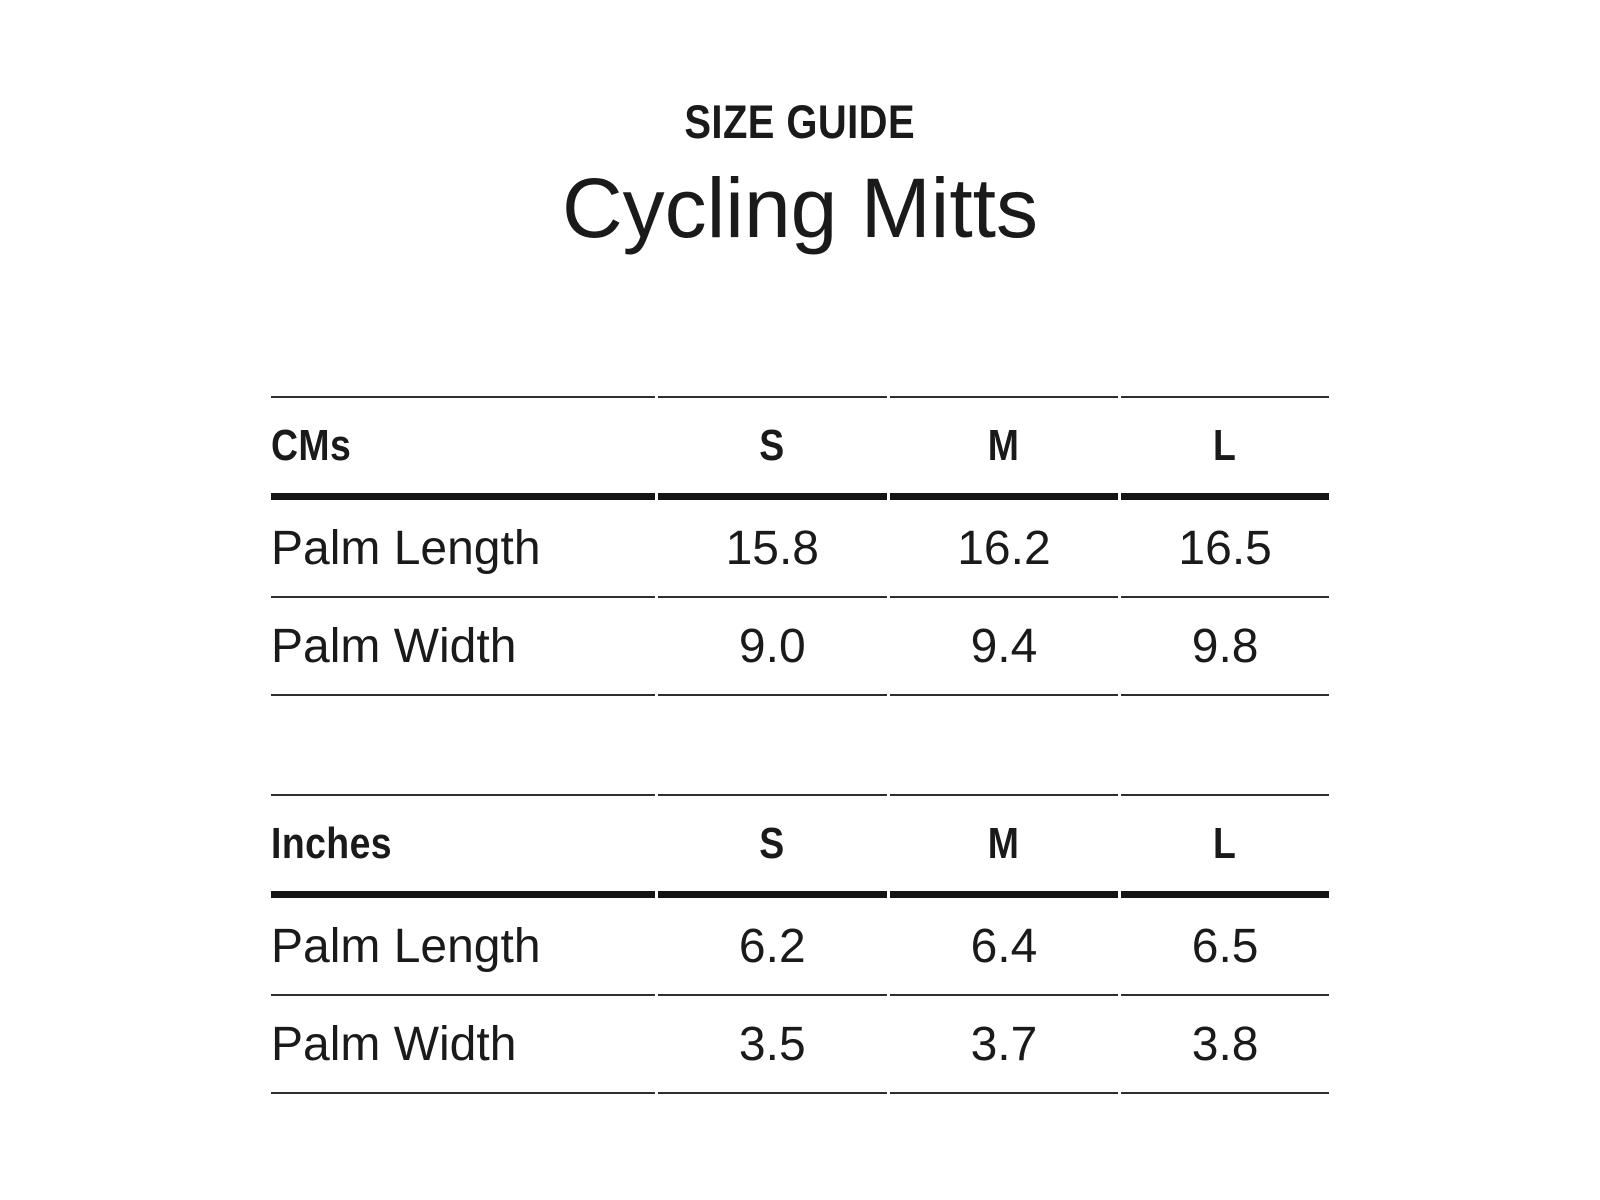 The width and height of the screenshot is (1600, 1200). I want to click on inches-column-header-m-label: M, so click(1004, 843).